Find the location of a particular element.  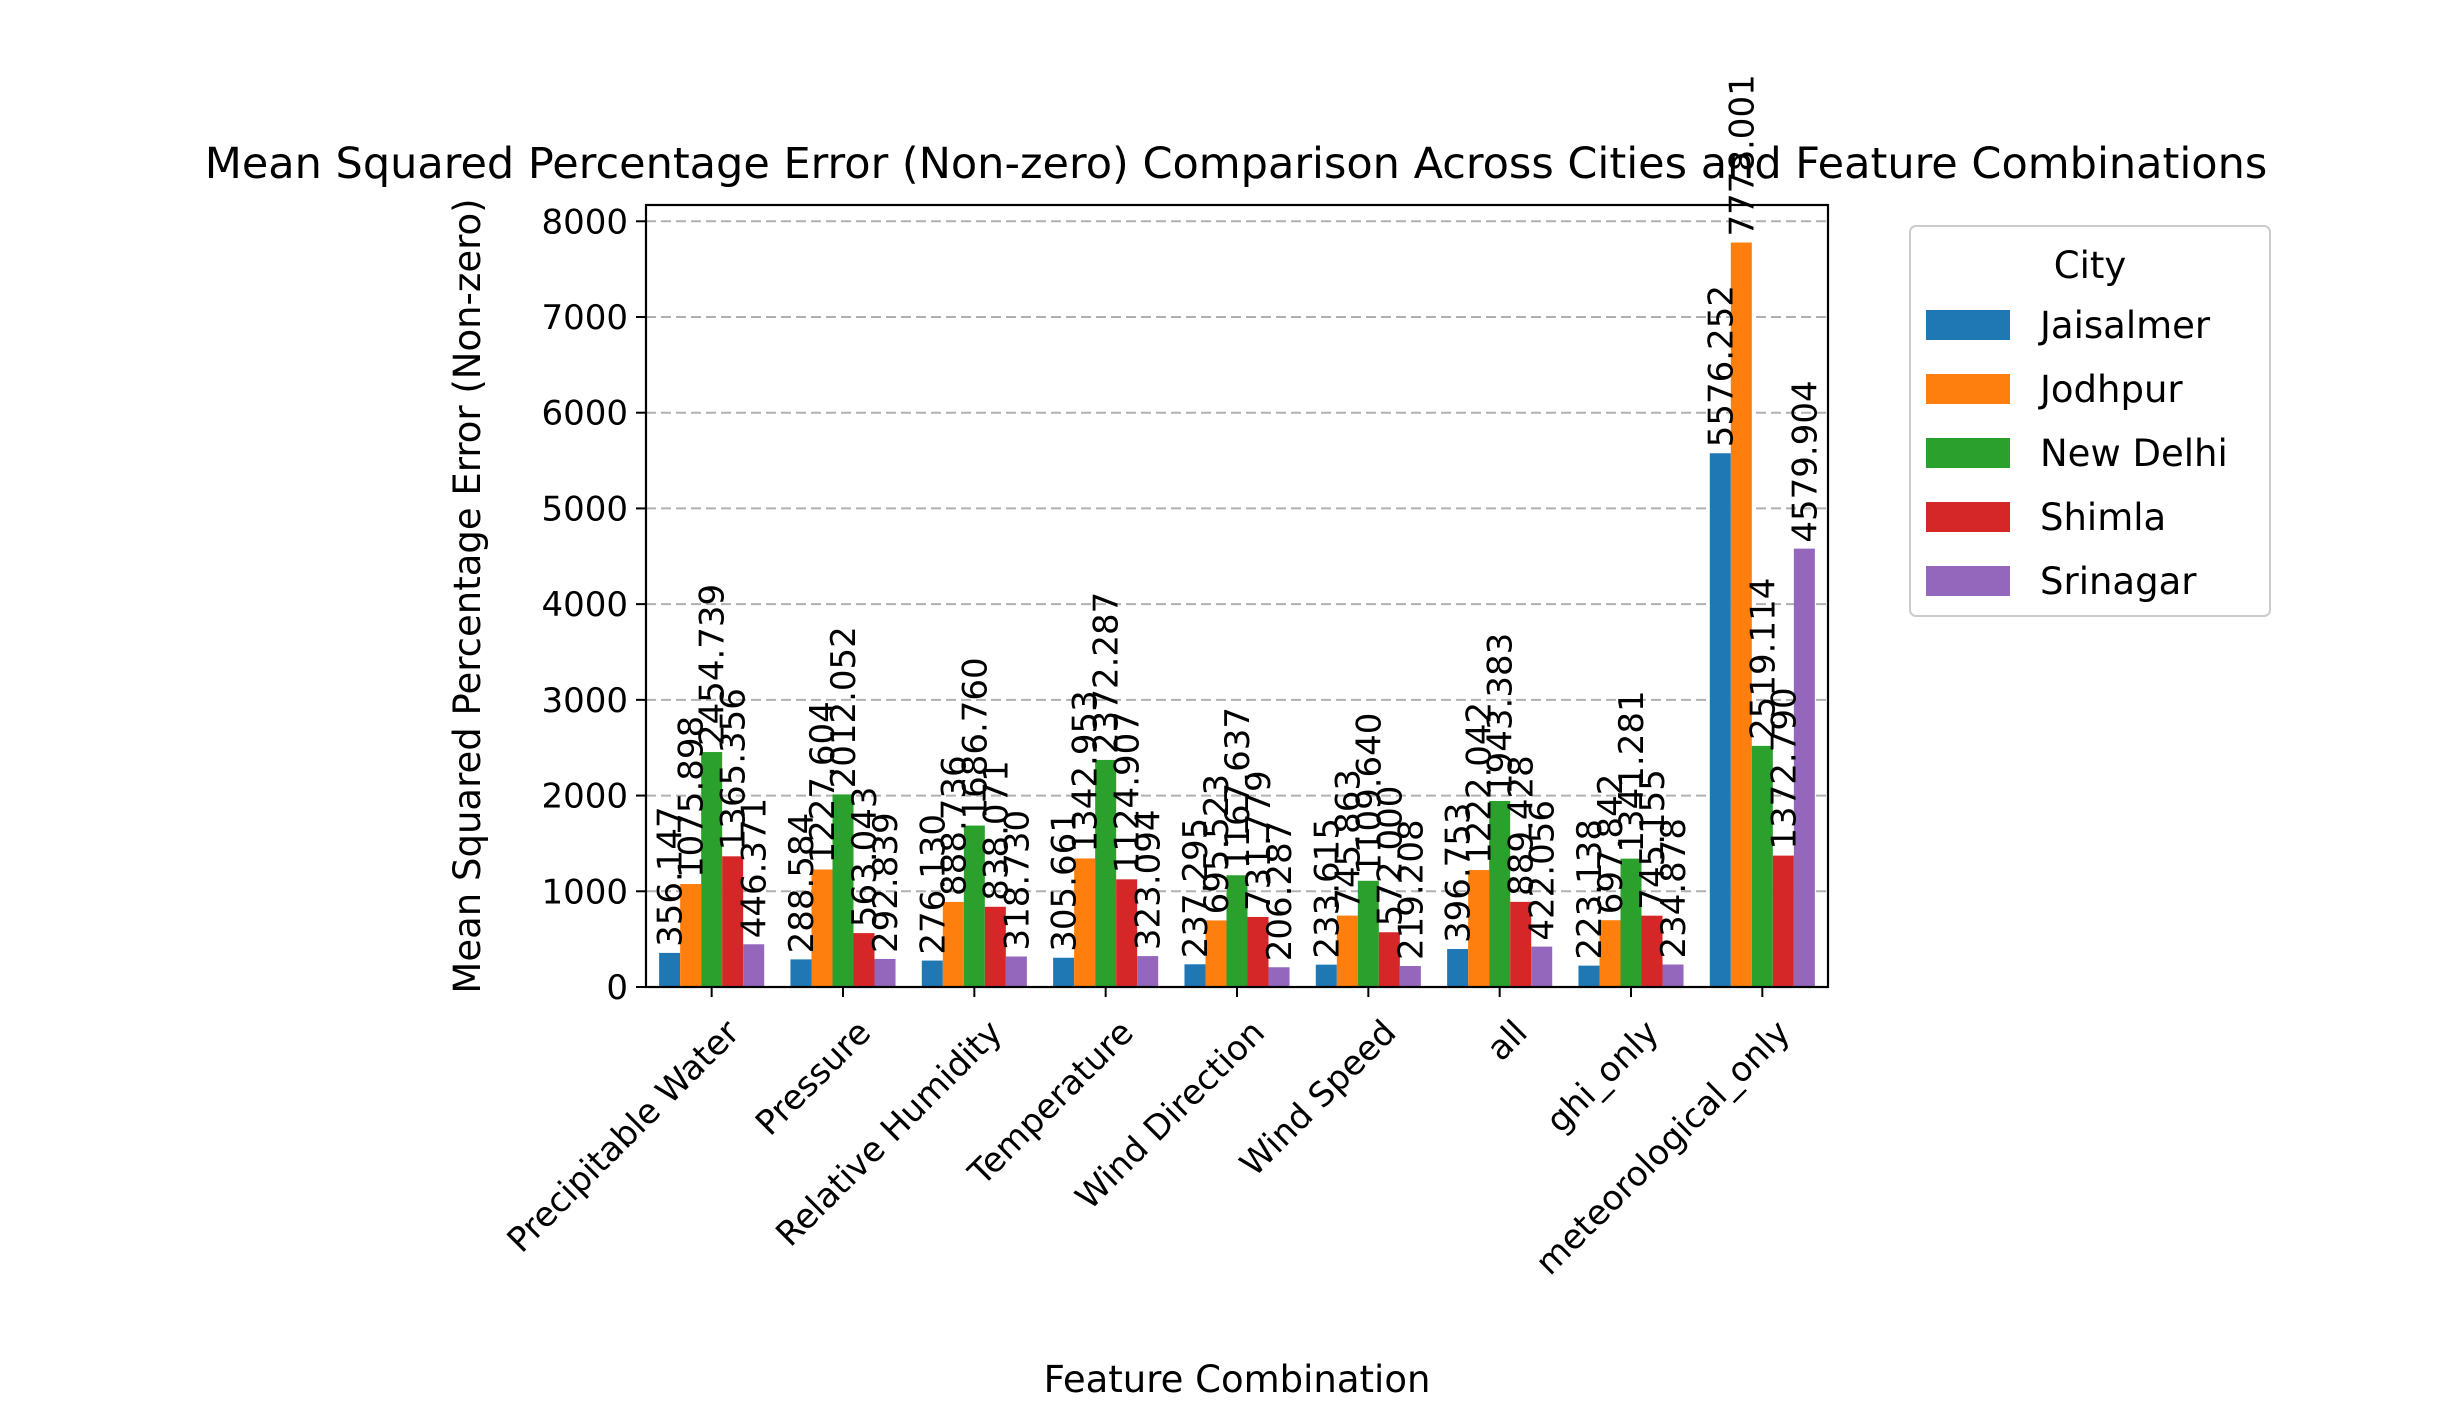

legend-label: New Delhi is located at coordinates (2134, 453).